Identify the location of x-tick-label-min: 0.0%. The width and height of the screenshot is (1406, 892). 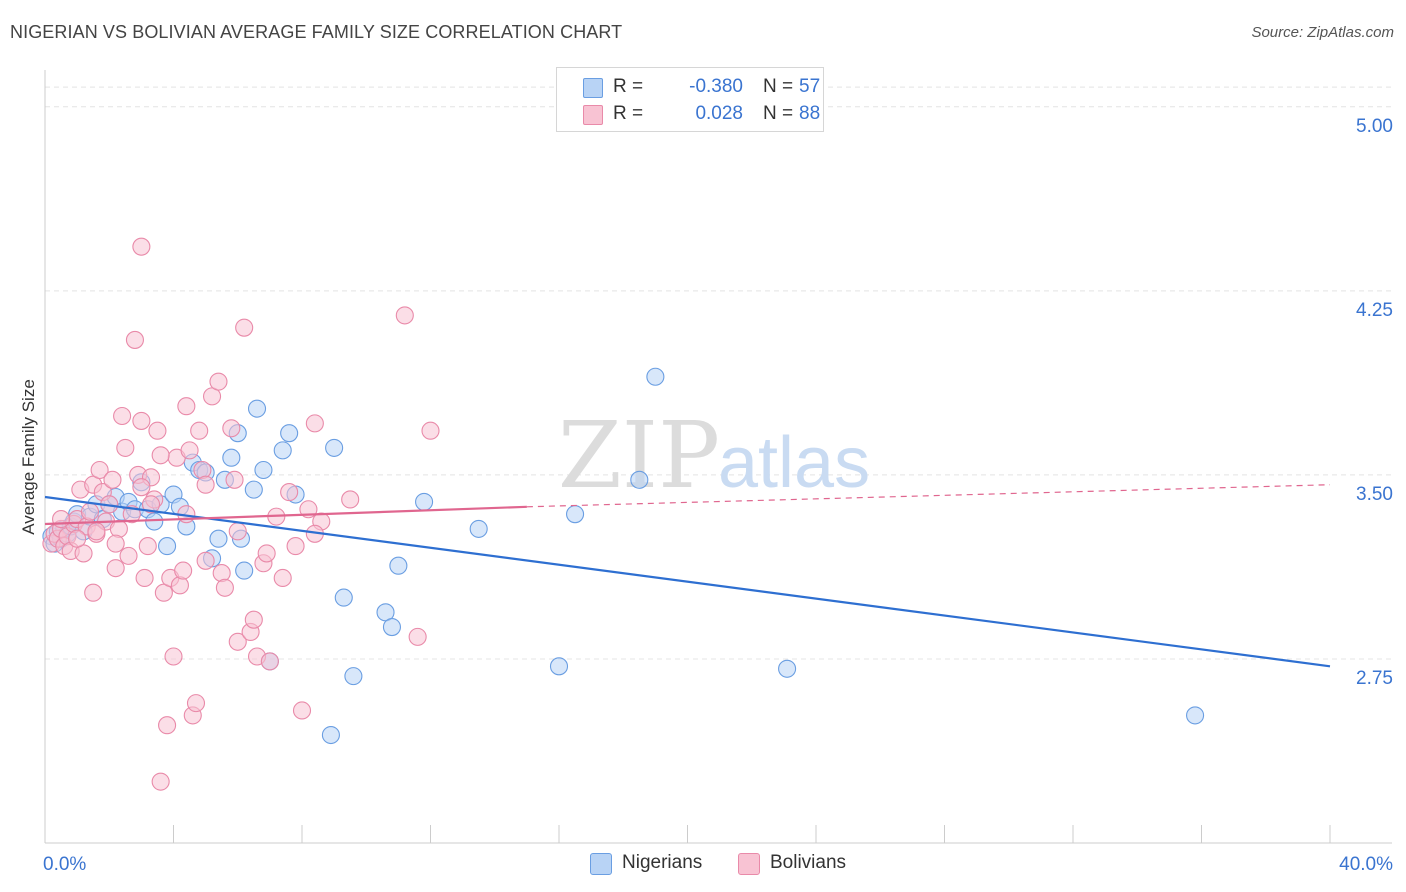
(64, 864).